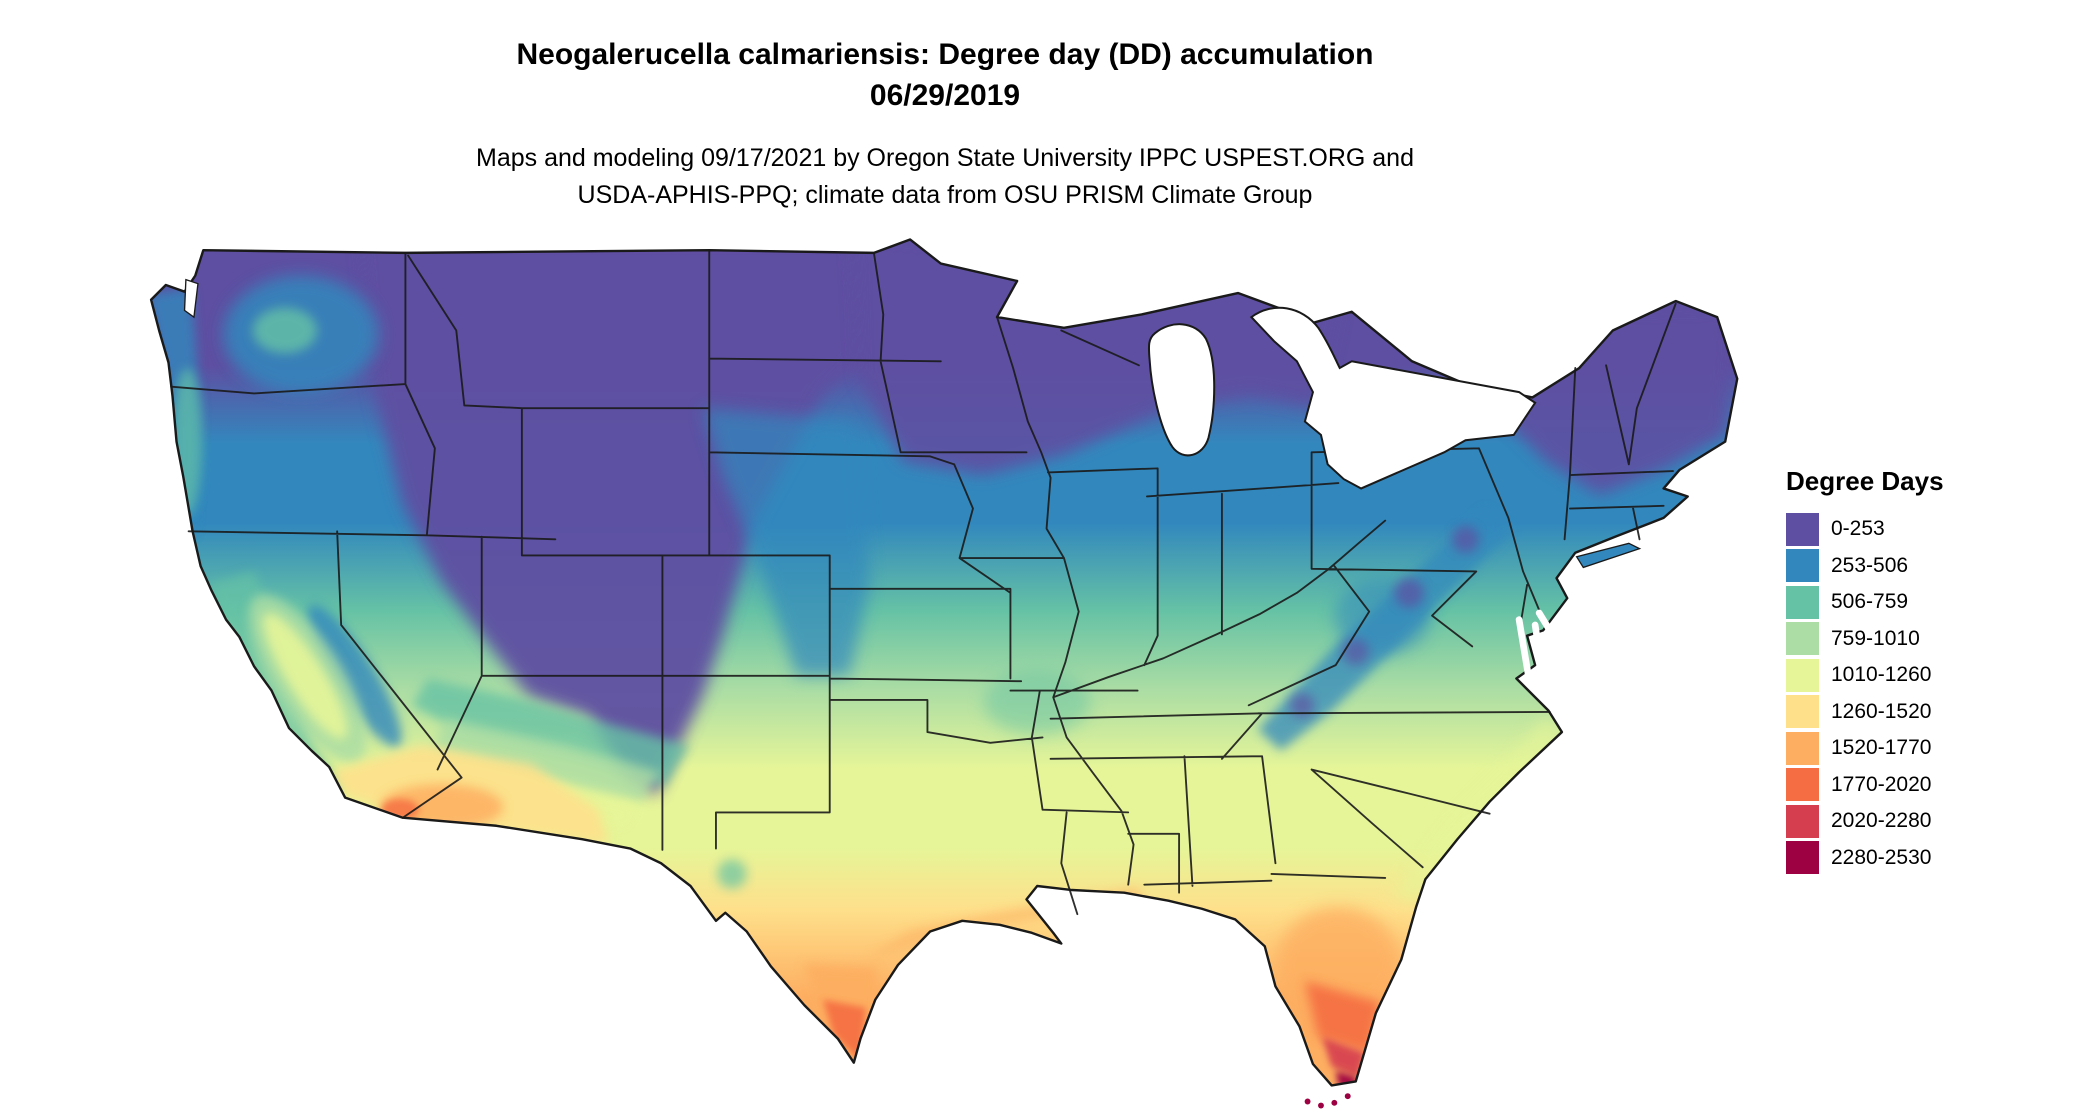 This screenshot has width=2100, height=1116. I want to click on legend-item: 1010-1260, so click(1936, 675).